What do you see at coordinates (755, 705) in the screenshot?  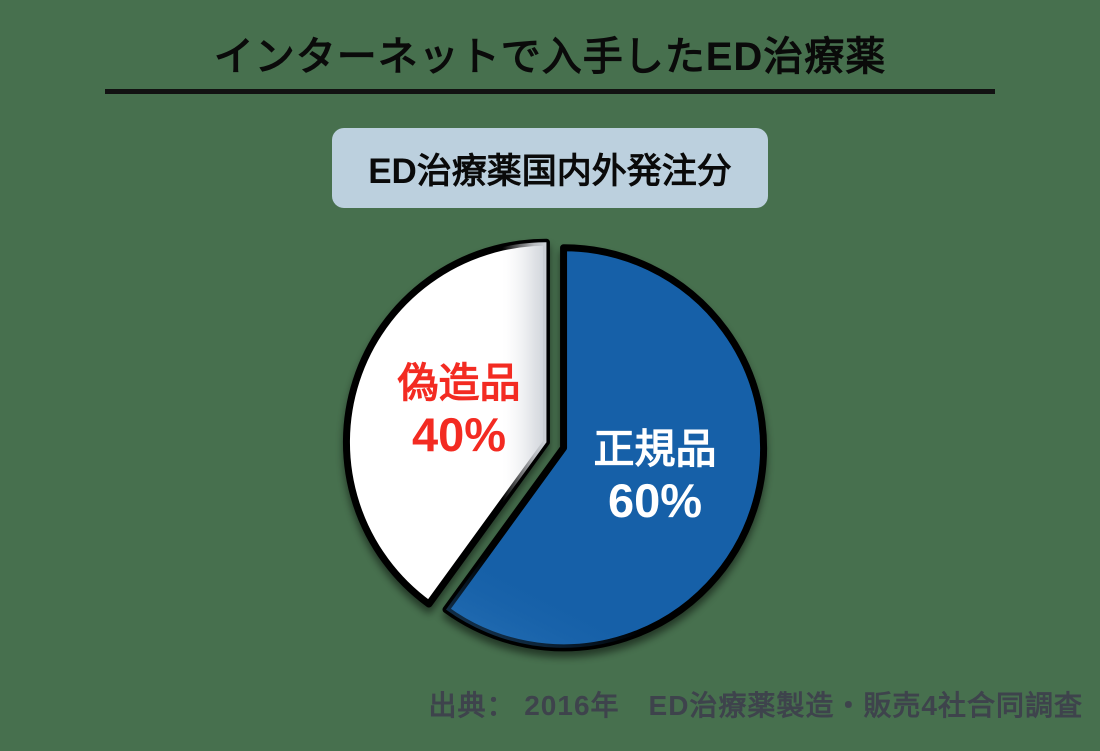 I see `source-note: 出典： 2016年 ED治療薬製造・販売4社合同調査` at bounding box center [755, 705].